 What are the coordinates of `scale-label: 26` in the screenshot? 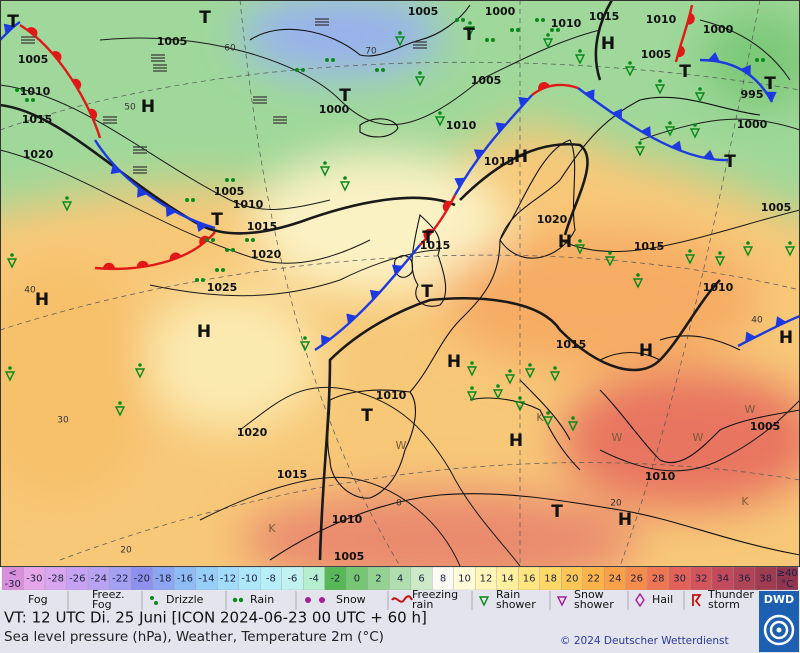 It's located at (636, 579).